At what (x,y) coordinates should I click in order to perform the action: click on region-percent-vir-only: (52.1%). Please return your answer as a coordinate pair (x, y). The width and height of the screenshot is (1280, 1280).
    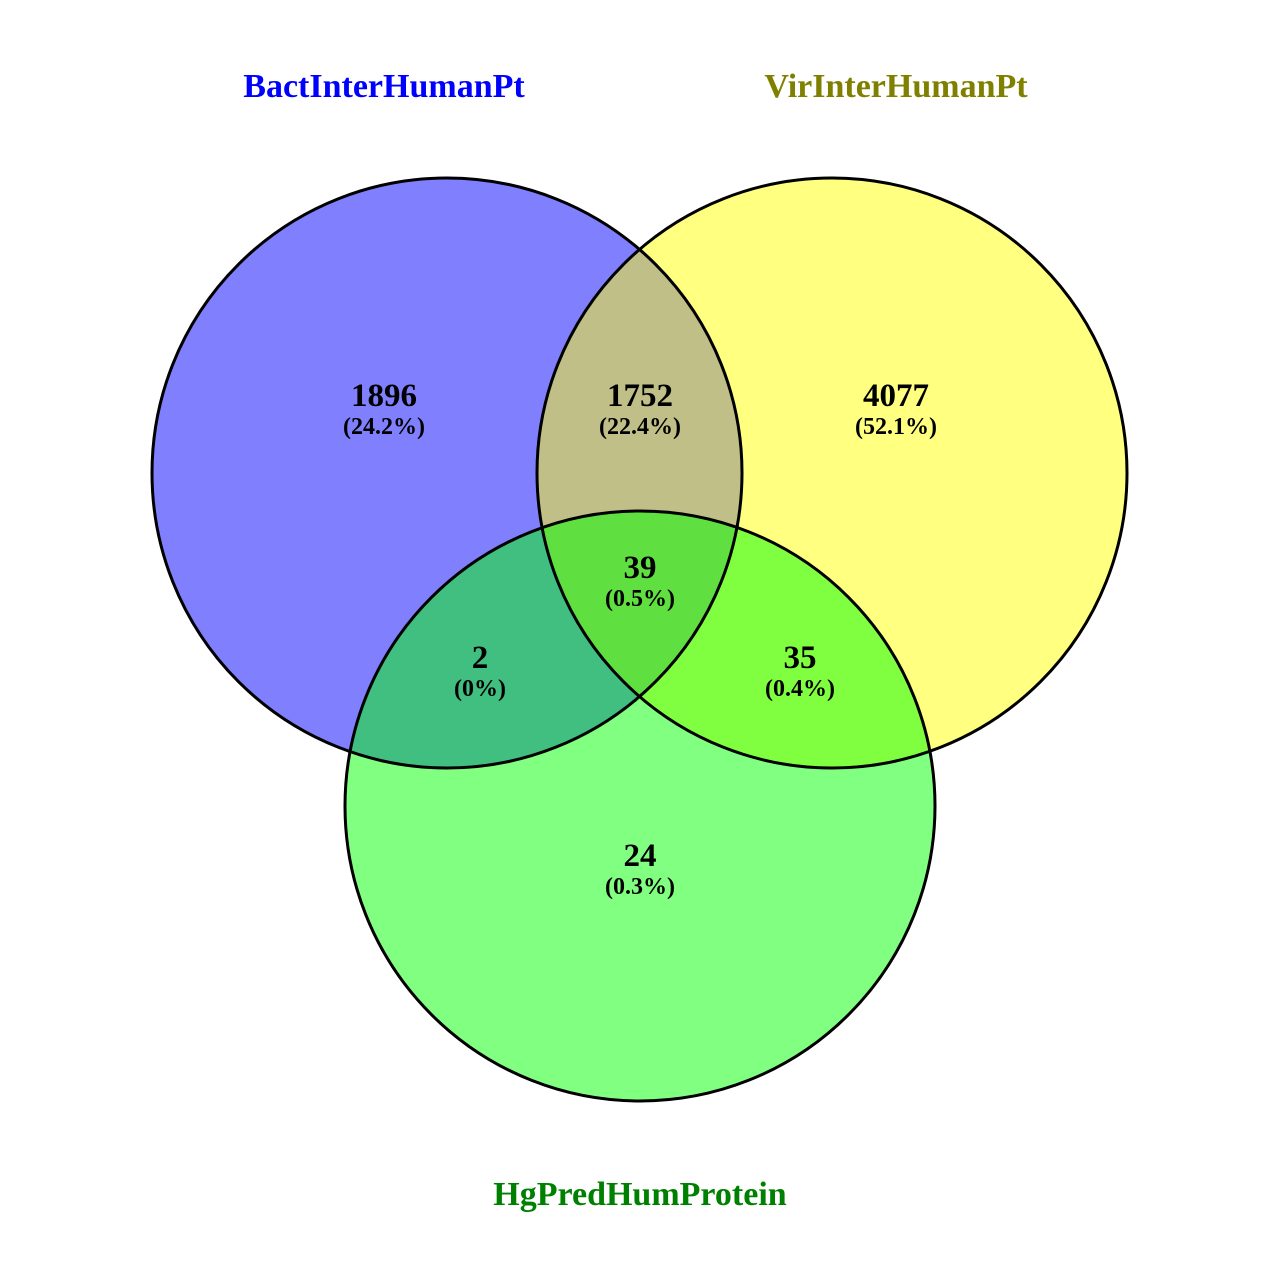
    Looking at the image, I should click on (896, 427).